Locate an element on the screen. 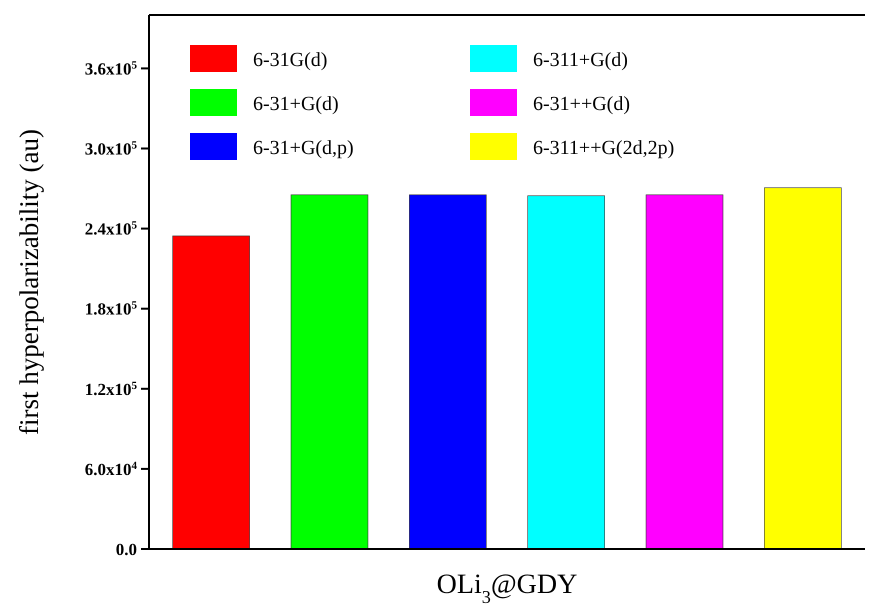  legend-label: 6-311+G(d) is located at coordinates (580, 60).